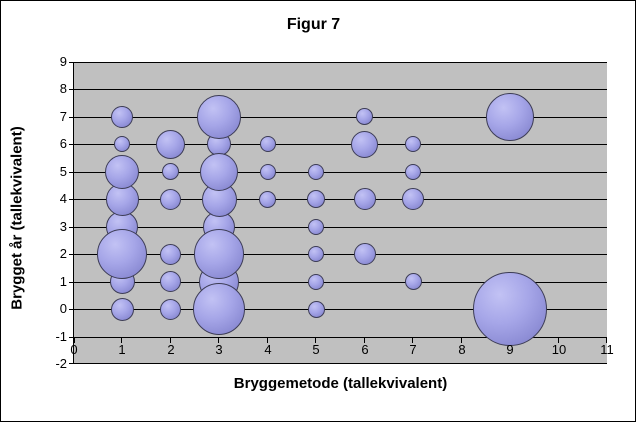  Describe the element at coordinates (63, 226) in the screenshot. I see `y-tick-label: 3` at that location.